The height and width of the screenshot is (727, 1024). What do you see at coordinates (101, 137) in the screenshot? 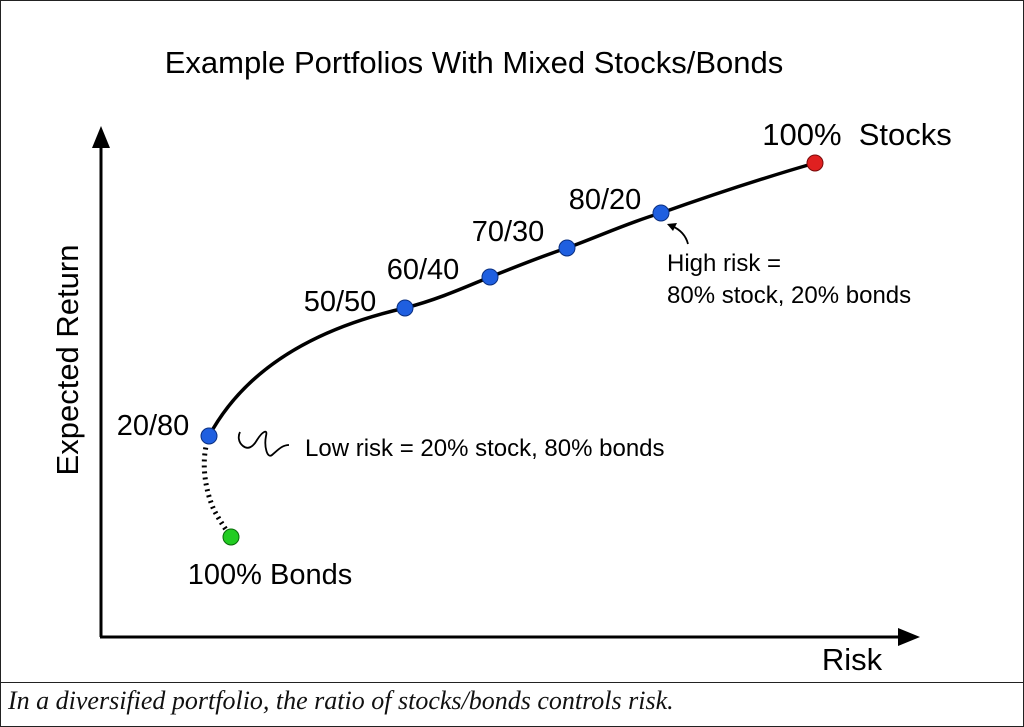
I see `y-axis-arrow` at bounding box center [101, 137].